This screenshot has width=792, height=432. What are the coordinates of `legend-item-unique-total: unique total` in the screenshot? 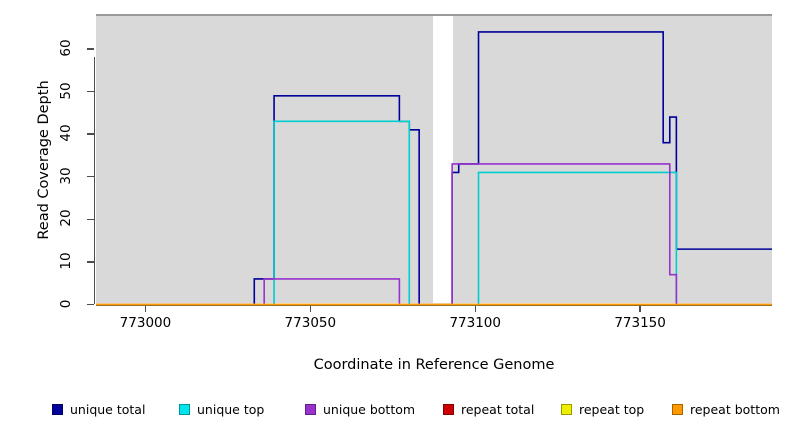 It's located at (98, 409).